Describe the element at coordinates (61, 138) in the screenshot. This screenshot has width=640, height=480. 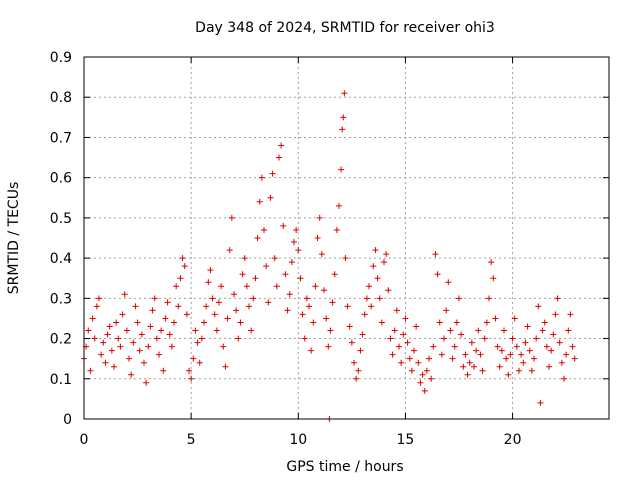
I see `y-tick-label: 0.7` at that location.